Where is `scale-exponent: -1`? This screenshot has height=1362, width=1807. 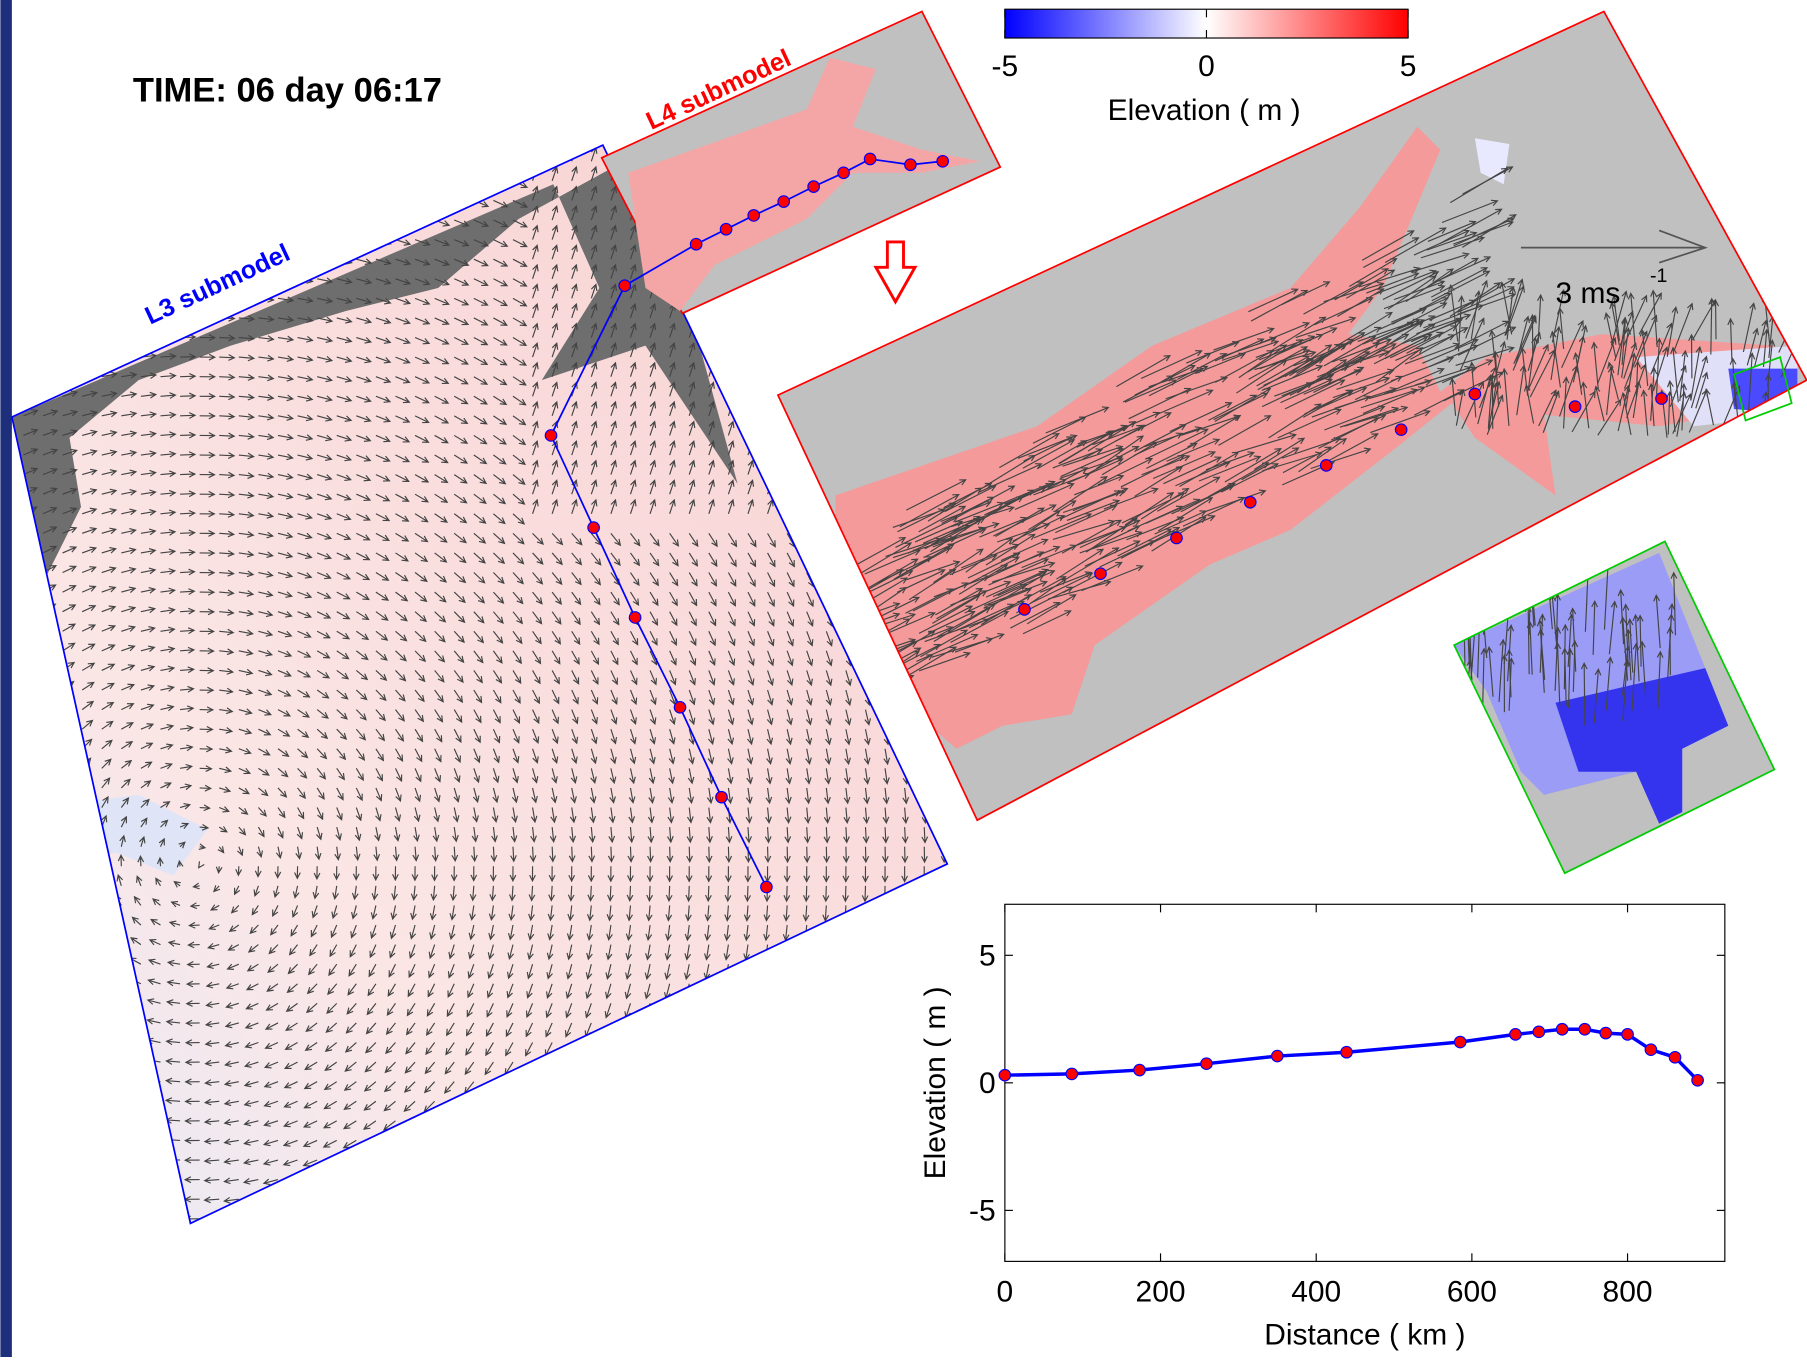 scale-exponent: -1 is located at coordinates (1658, 276).